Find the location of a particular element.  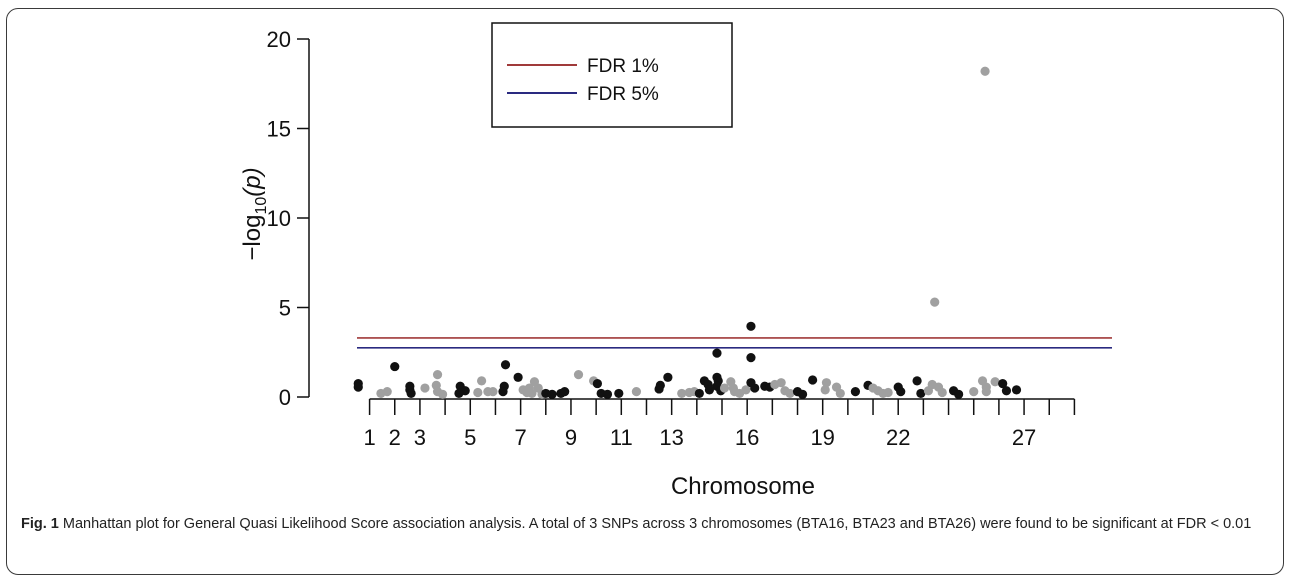

x-tick-label-3: 3 is located at coordinates (420, 437).